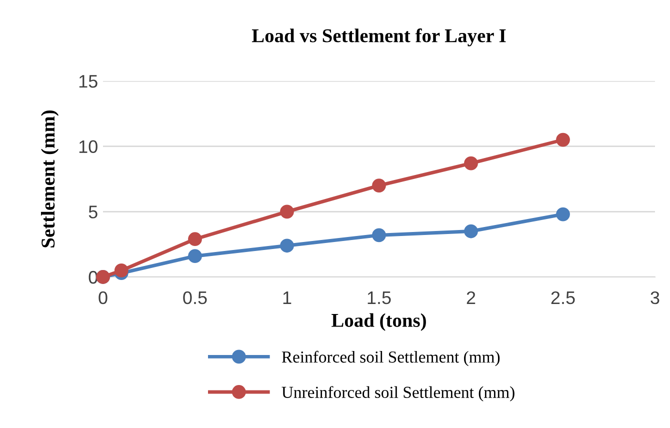 This screenshot has width=670, height=428. Describe the element at coordinates (49, 179) in the screenshot. I see `y-axis-title: Settlement (mm)` at that location.